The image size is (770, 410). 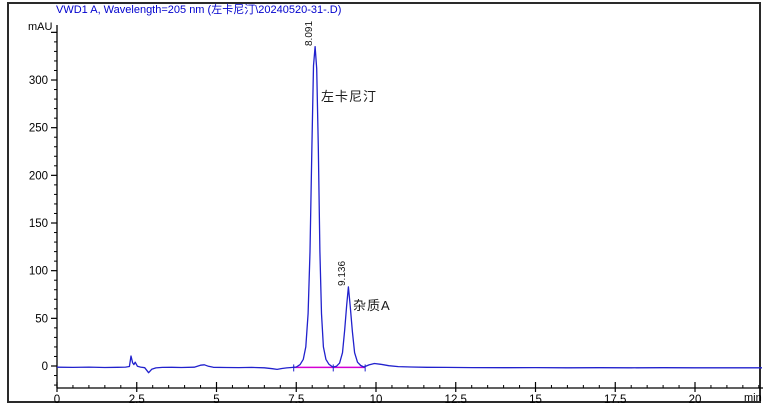 What do you see at coordinates (38, 272) in the screenshot?
I see `y-tick-label: 100` at bounding box center [38, 272].